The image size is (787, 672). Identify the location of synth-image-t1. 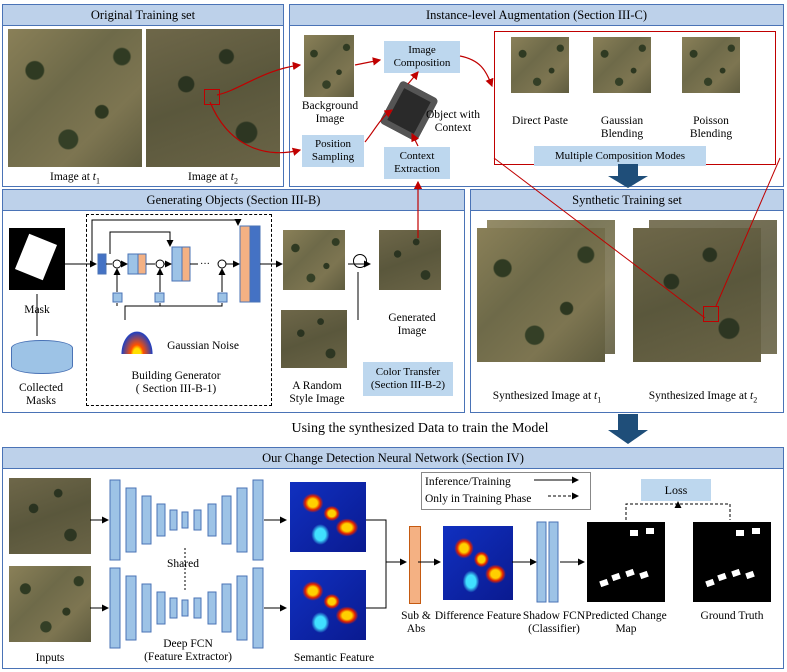
(541, 295).